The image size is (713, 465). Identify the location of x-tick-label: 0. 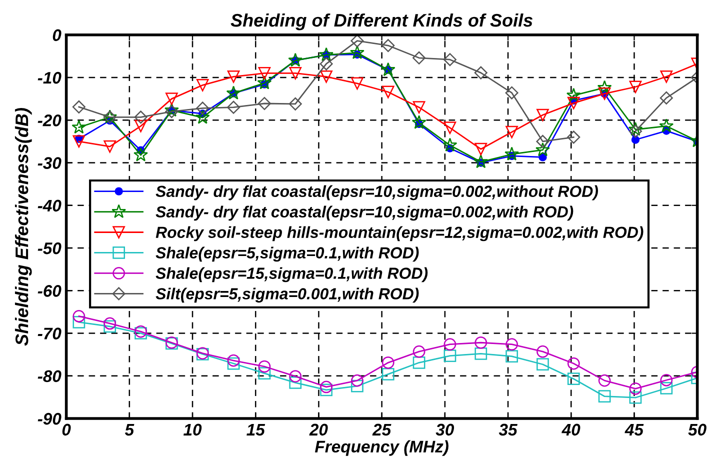
(66, 430).